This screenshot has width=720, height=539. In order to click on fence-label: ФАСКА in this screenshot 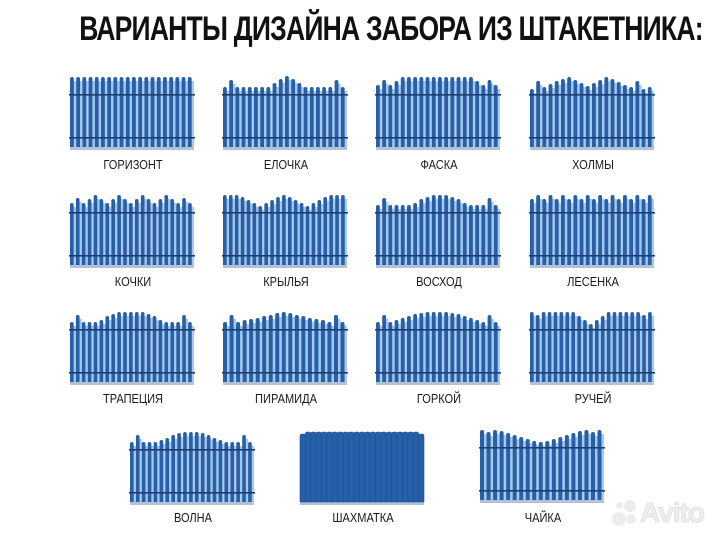, I will do `click(439, 164)`.